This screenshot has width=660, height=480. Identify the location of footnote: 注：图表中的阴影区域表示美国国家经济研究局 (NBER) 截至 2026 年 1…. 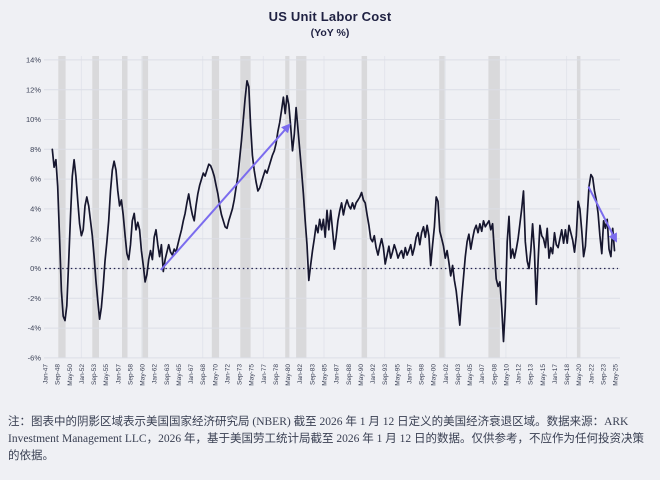
(326, 439).